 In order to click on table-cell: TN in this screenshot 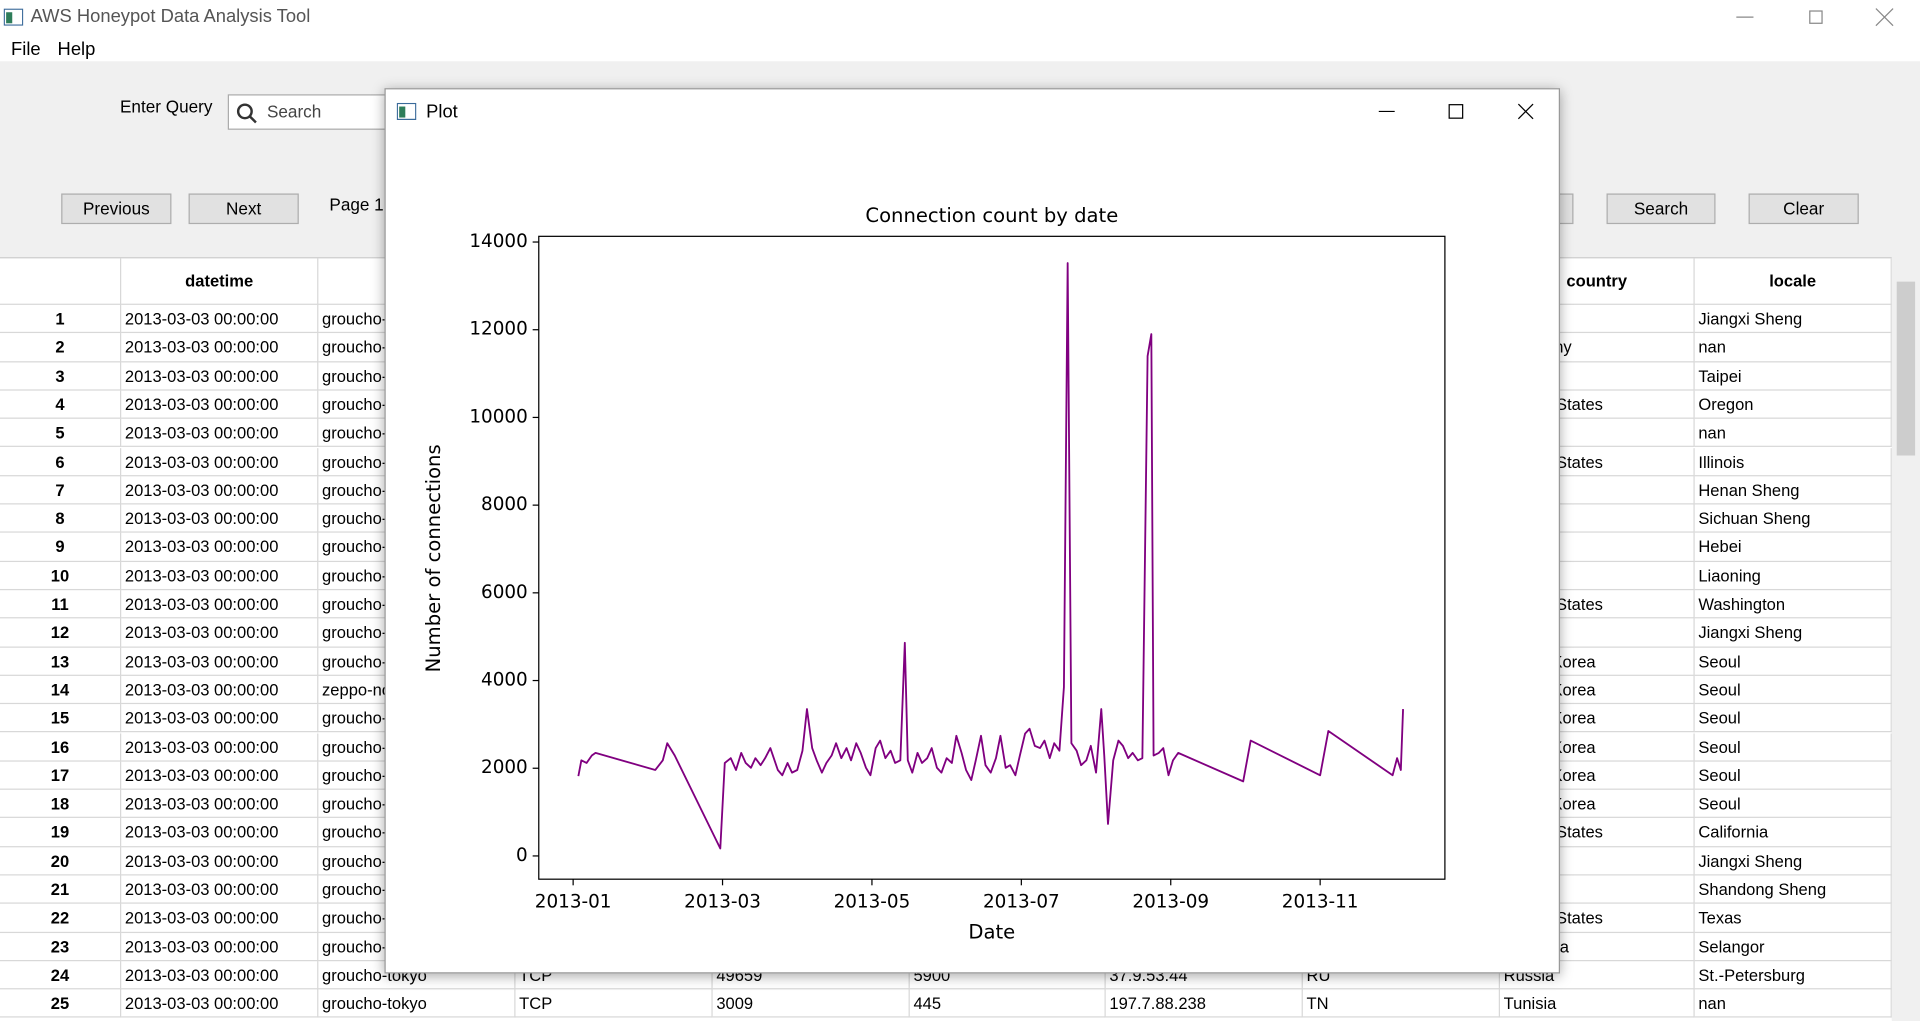, I will do `click(1401, 1004)`.